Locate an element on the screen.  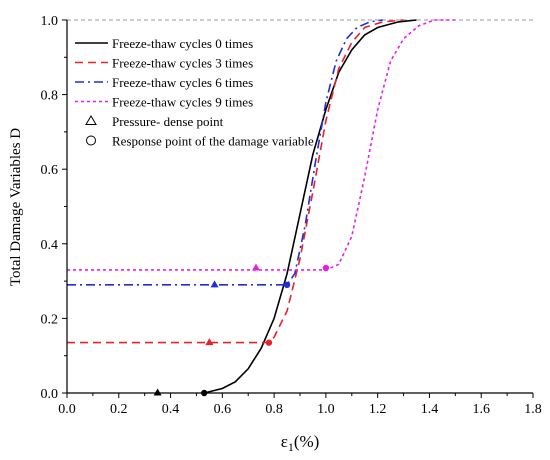
x-axis-label-symbol: ε is located at coordinates (284, 441).